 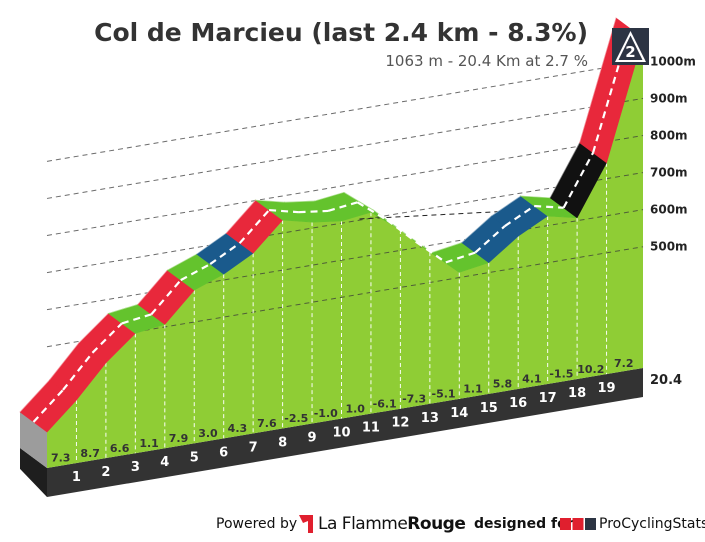 What do you see at coordinates (503, 384) in the screenshot?
I see `km-gradient-label: 5.8` at bounding box center [503, 384].